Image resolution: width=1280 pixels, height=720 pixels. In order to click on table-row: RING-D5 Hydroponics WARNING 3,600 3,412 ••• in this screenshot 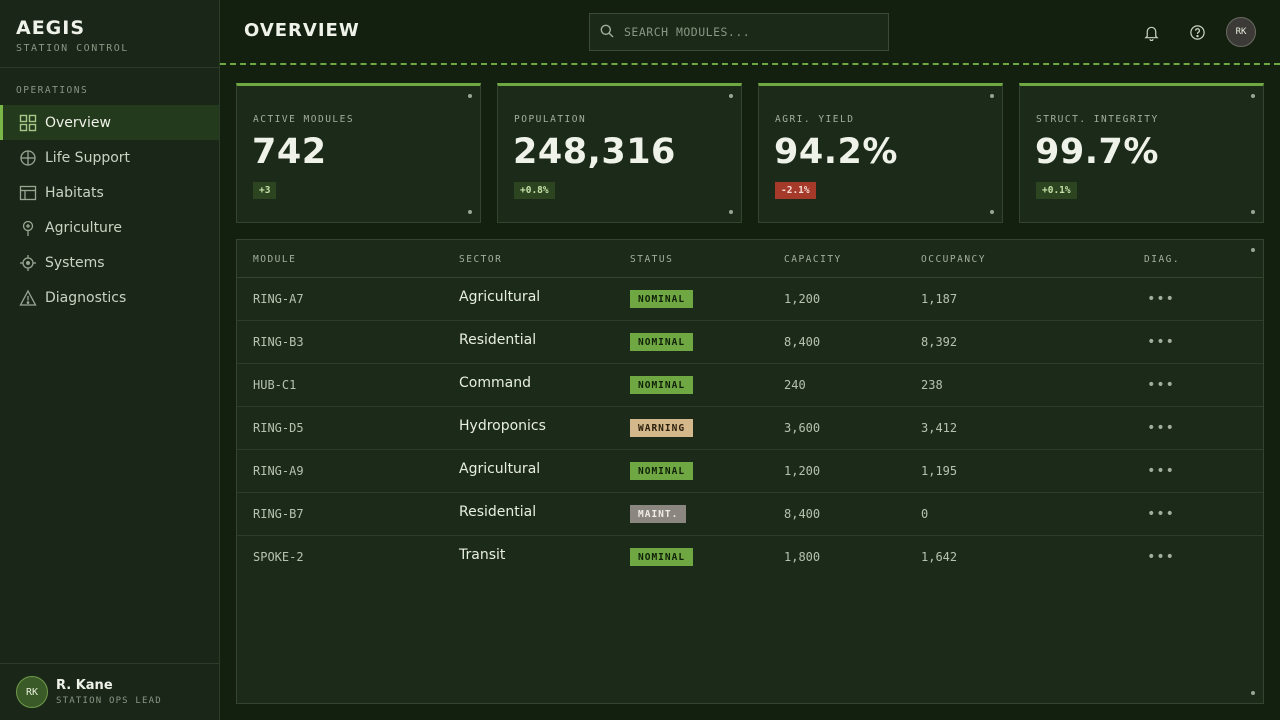, I will do `click(750, 428)`.